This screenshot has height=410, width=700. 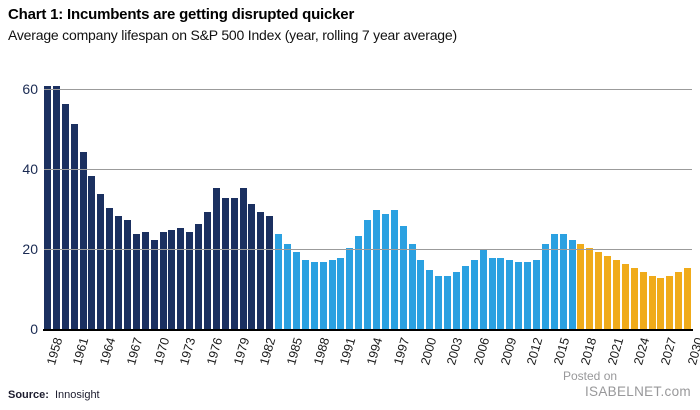 What do you see at coordinates (474, 295) in the screenshot?
I see `bar-2006` at bounding box center [474, 295].